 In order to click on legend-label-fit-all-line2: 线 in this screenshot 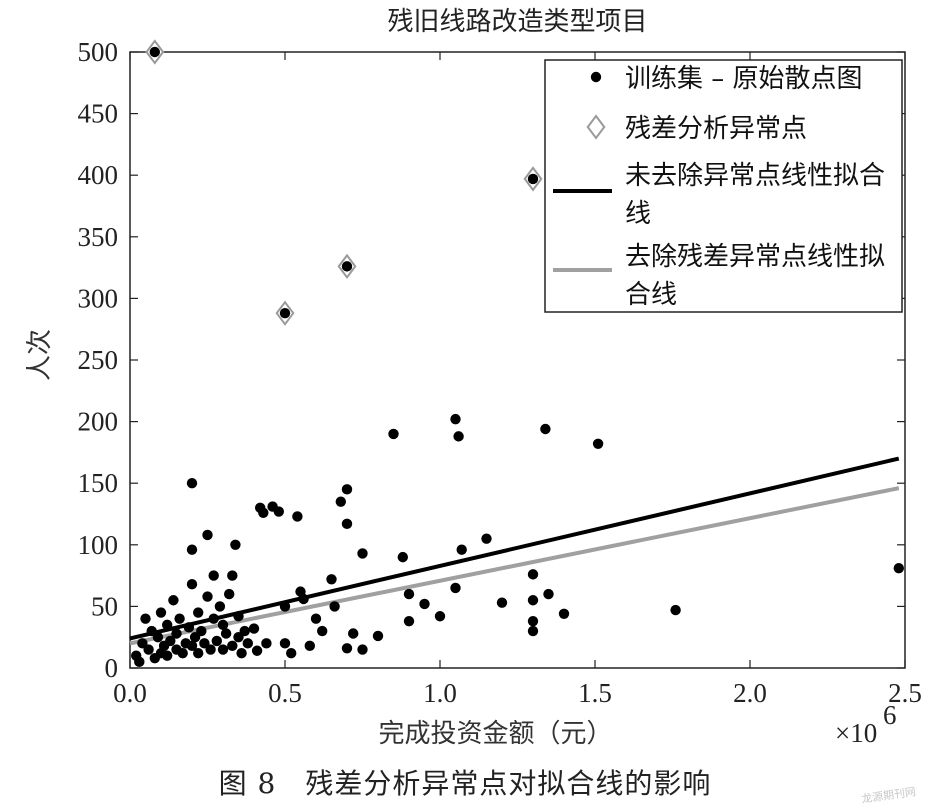, I will do `click(638, 214)`.